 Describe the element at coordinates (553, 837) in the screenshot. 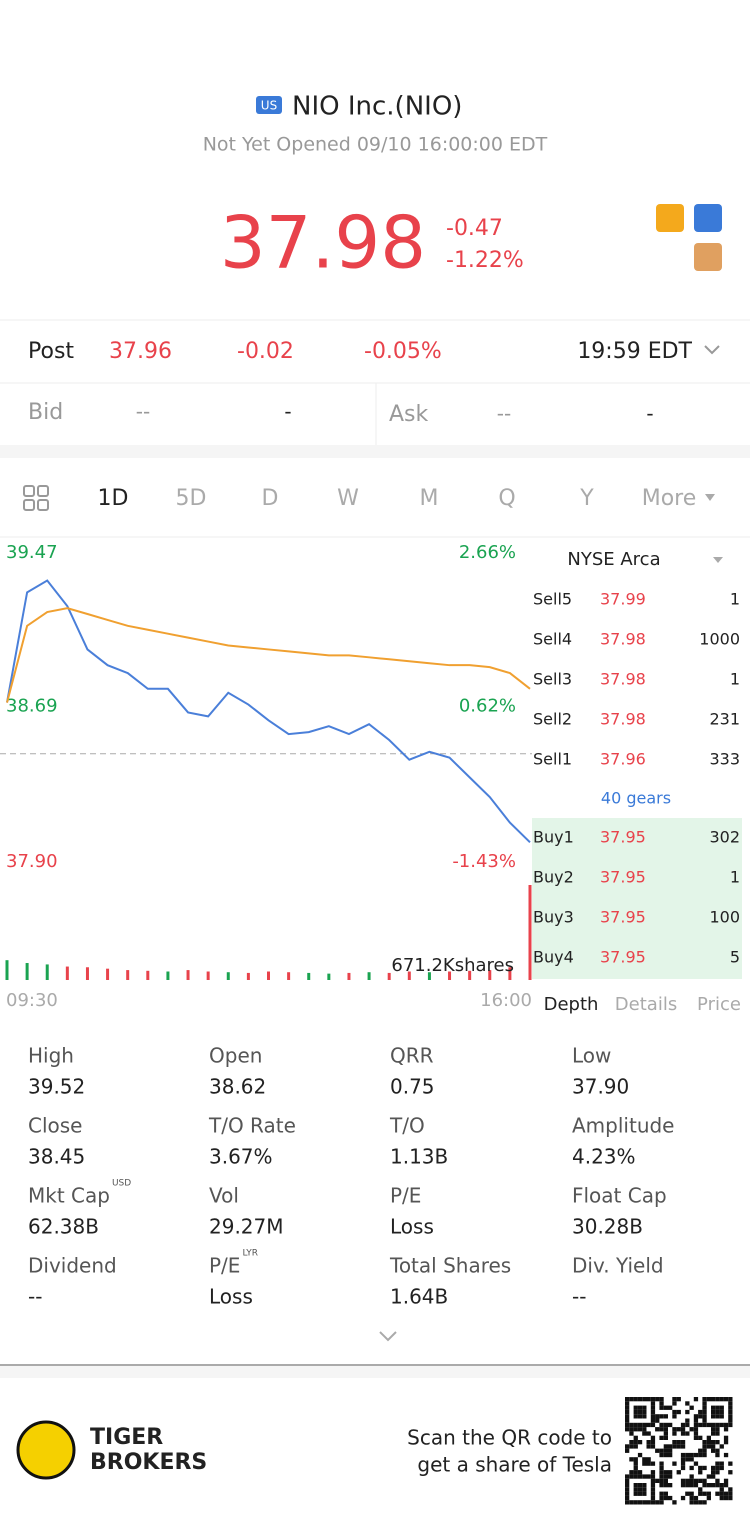

I see `book-side: Buy1` at that location.